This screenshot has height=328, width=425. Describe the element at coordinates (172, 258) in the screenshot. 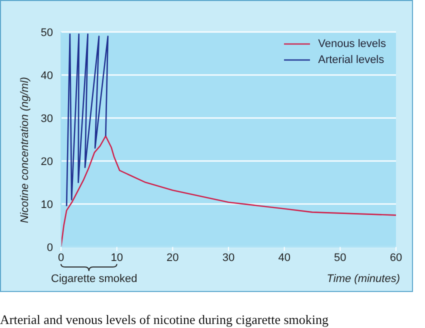

I see `x-tick-label: 20` at that location.